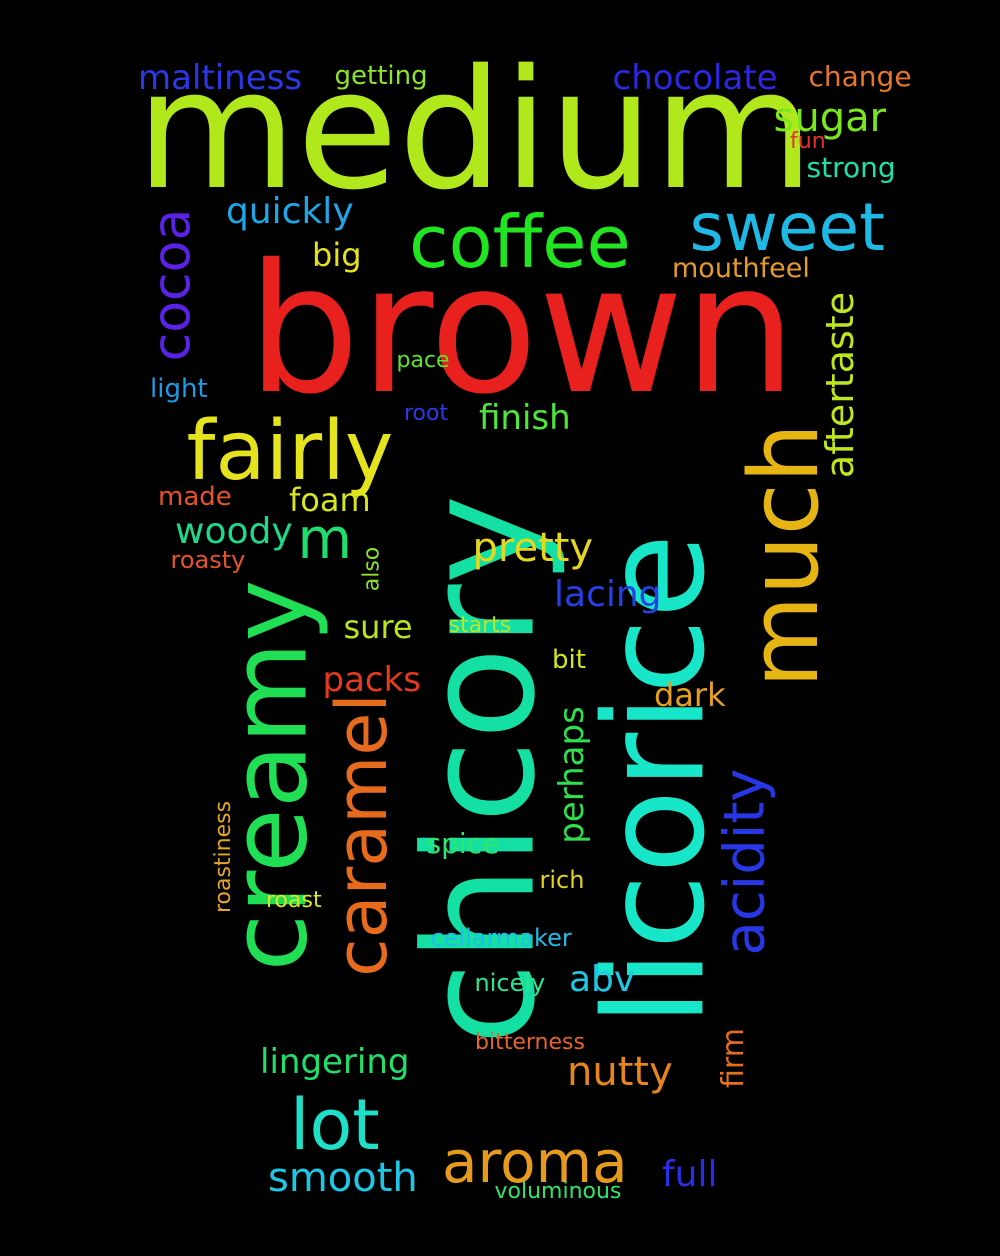 The image size is (1000, 1256). Describe the element at coordinates (690, 695) in the screenshot. I see `word-dark: dark` at that location.